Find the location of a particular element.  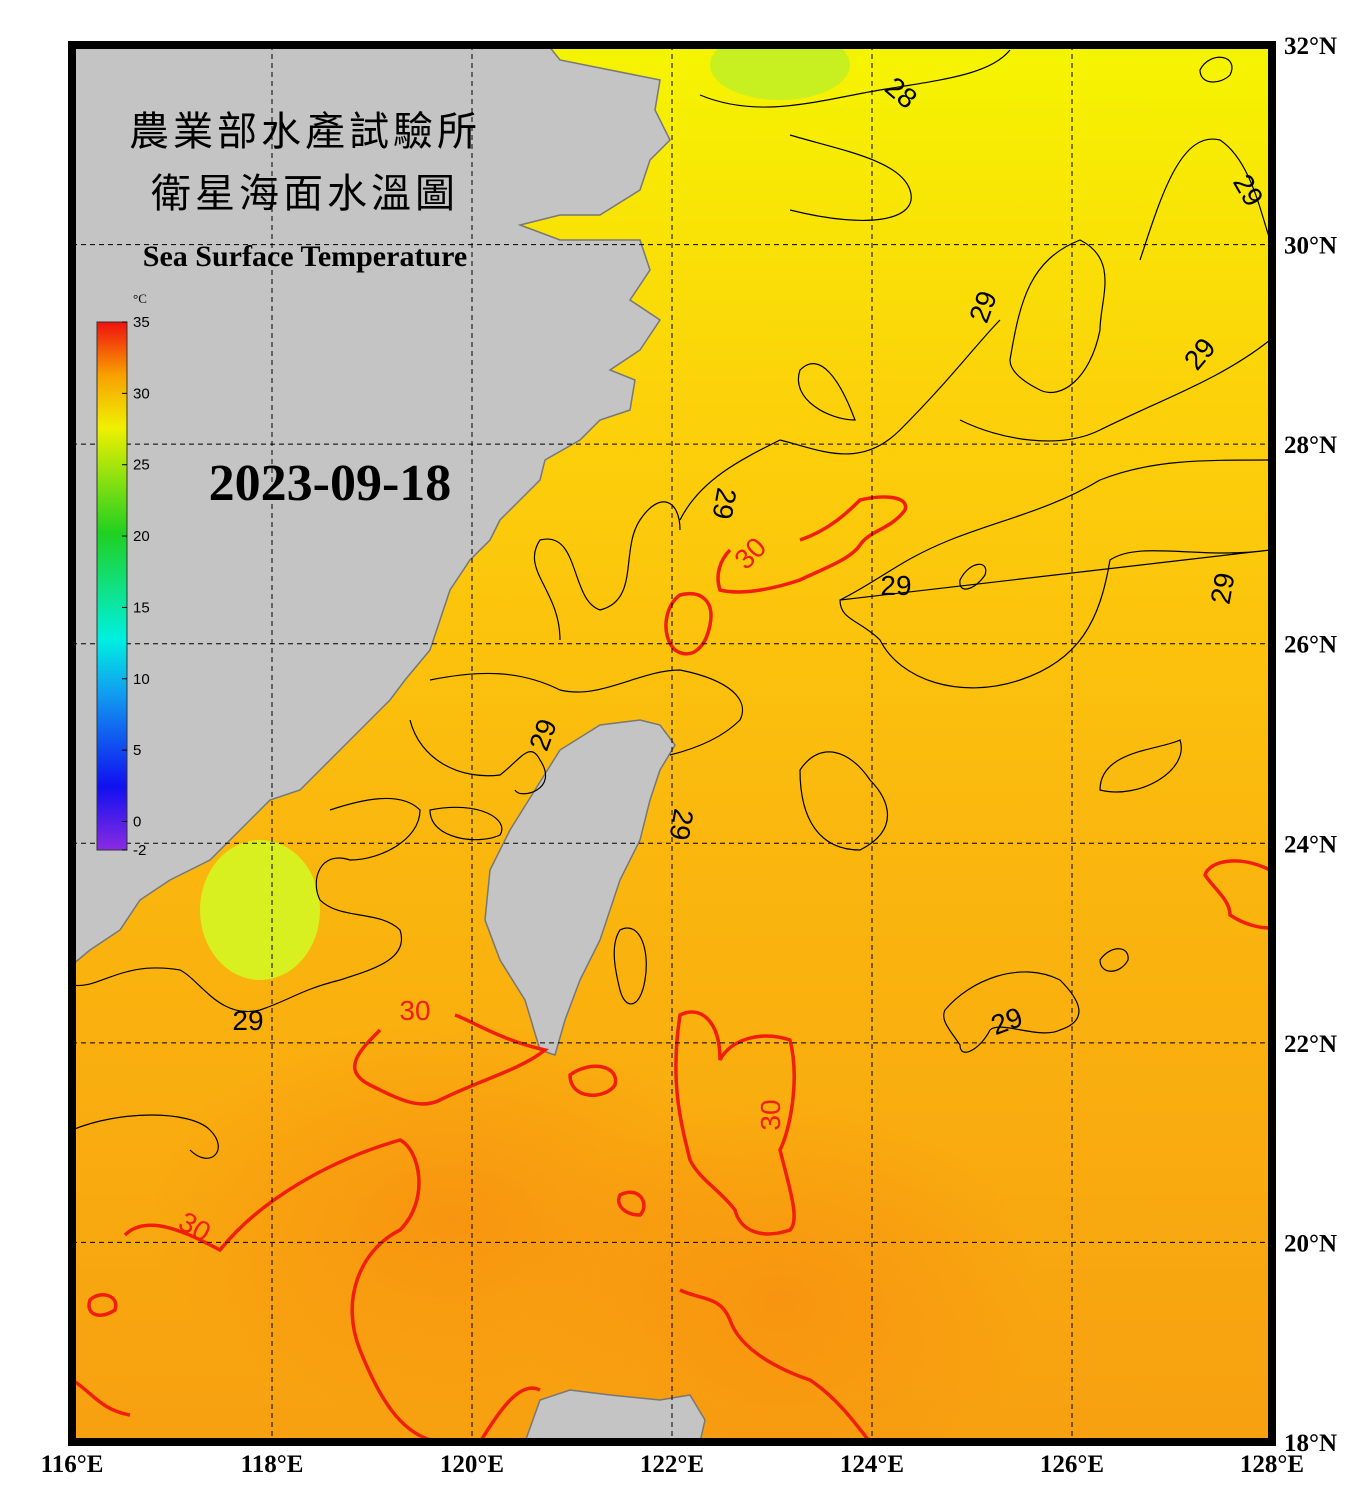

x-tick-label: 120°E is located at coordinates (472, 1464).